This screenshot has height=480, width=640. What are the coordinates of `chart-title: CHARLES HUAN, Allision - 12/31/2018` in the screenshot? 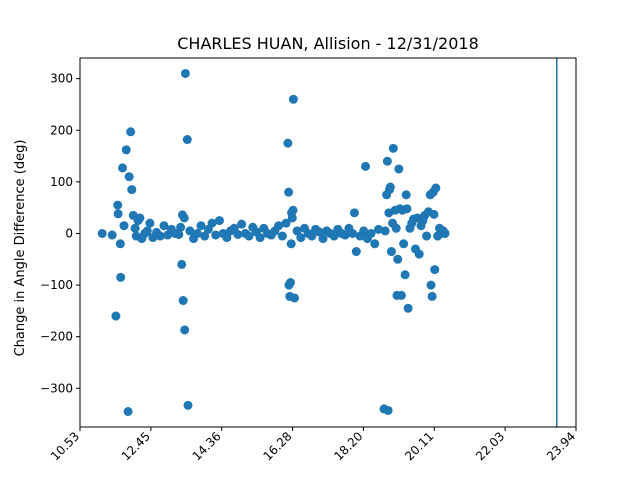 It's located at (328, 43).